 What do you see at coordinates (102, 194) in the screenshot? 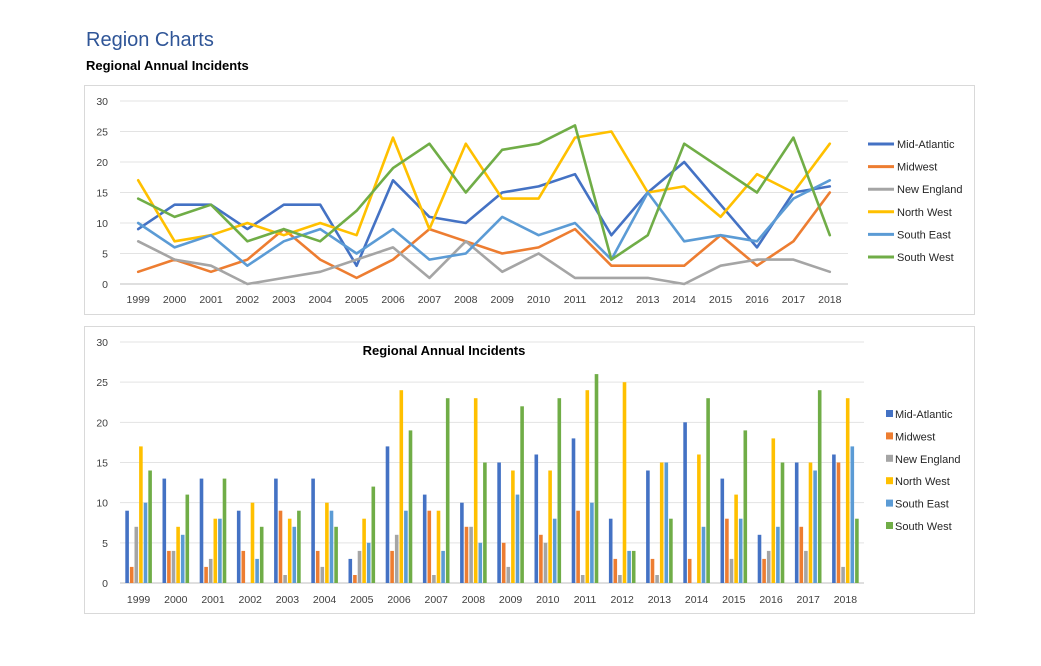
I see `y-tick-label: 15` at bounding box center [102, 194].